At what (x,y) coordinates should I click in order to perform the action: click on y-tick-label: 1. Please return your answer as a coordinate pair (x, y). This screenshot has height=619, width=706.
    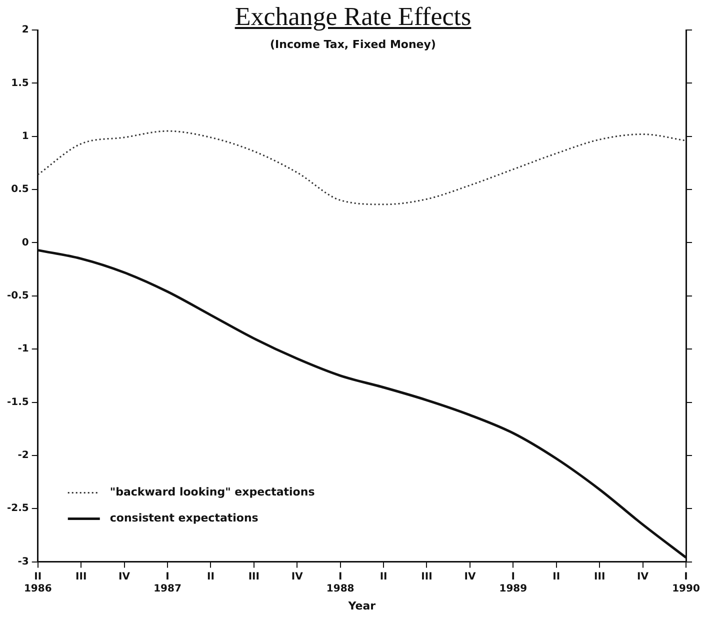
    Looking at the image, I should click on (25, 136).